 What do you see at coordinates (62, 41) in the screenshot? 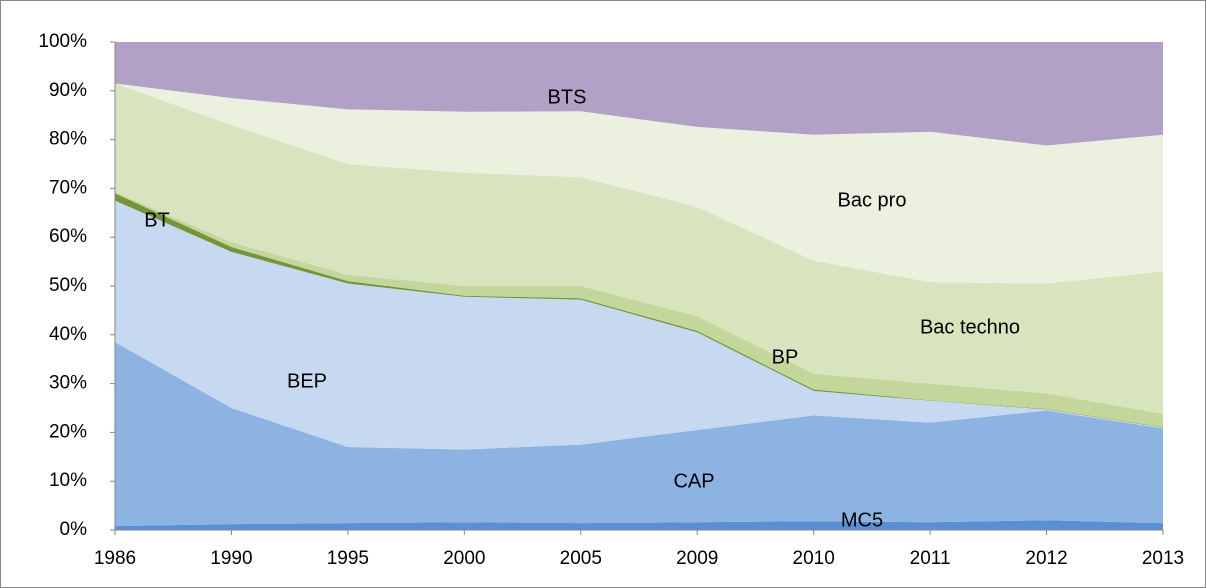
I see `y-tick-label: 100%` at bounding box center [62, 41].